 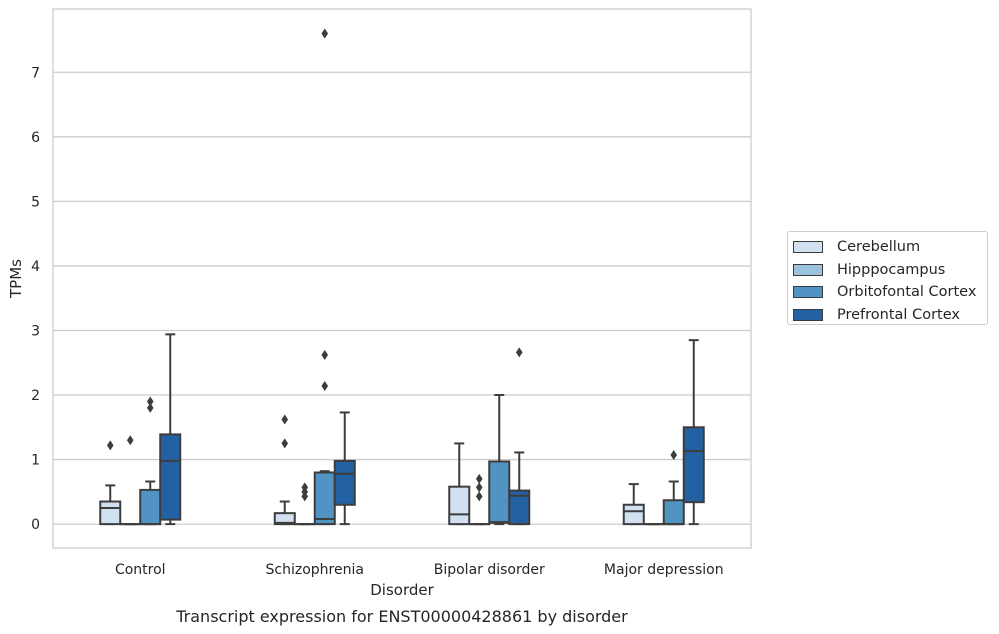 I want to click on y-axis-label: TPMs, so click(x=16, y=279).